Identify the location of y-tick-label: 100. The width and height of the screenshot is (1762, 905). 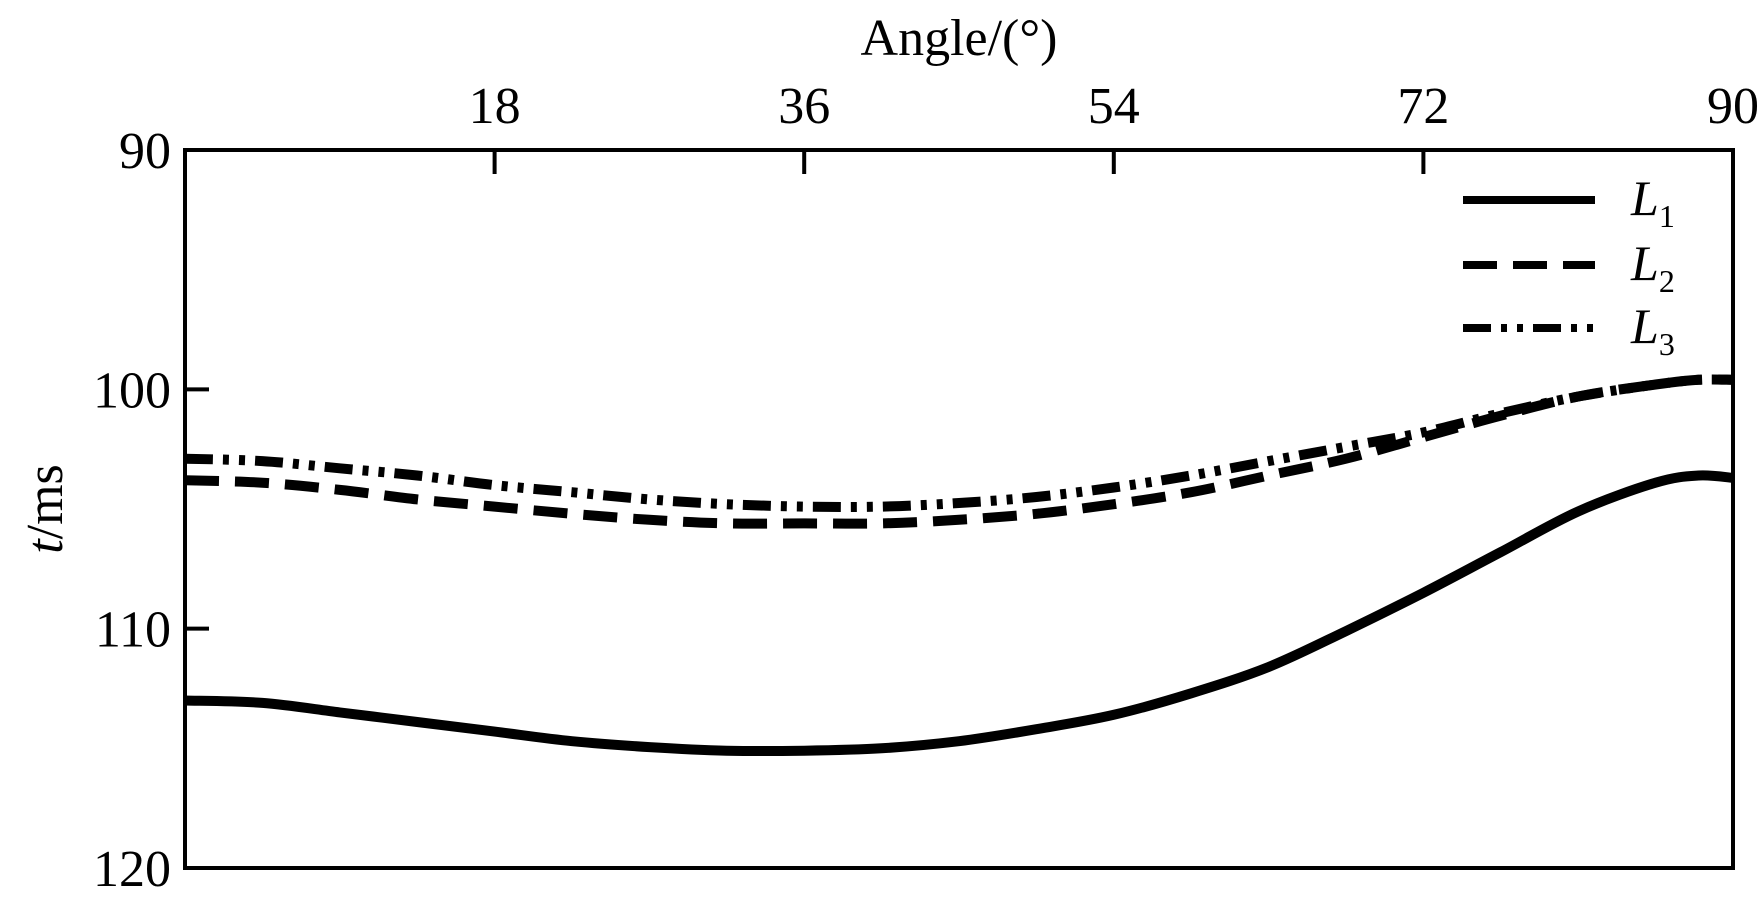
(132, 390).